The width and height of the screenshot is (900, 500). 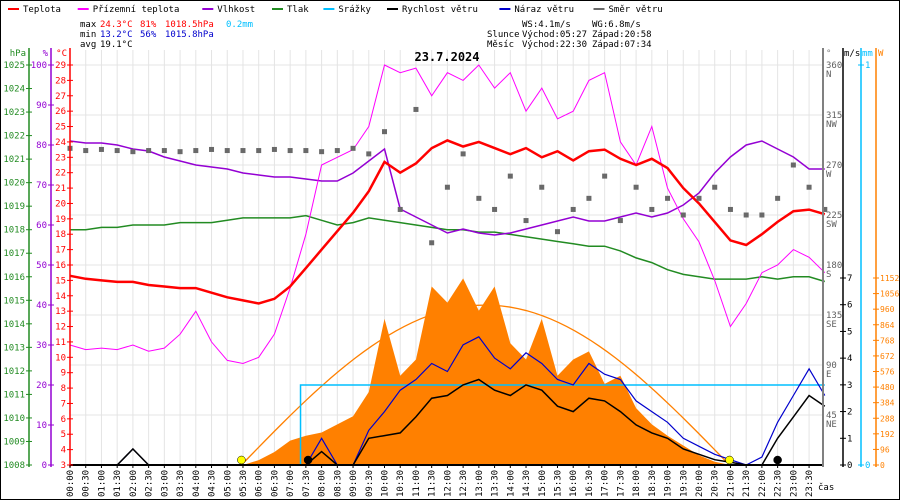 I want to click on direction-tick-label: 90, so click(x=831, y=366).